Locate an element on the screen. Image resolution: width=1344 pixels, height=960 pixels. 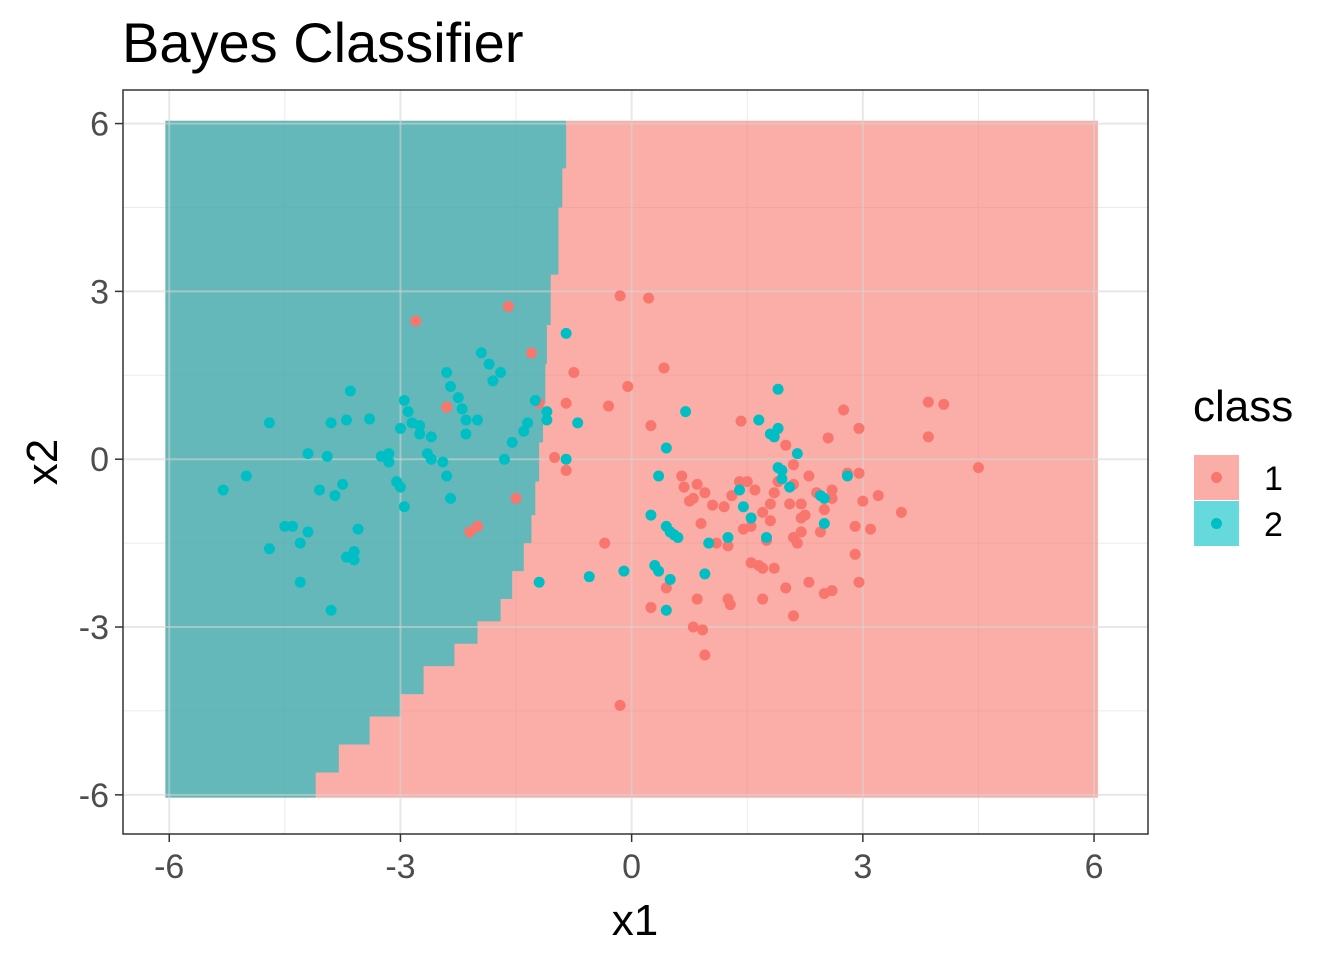
legend: class 1 2 is located at coordinates (1243, 464).